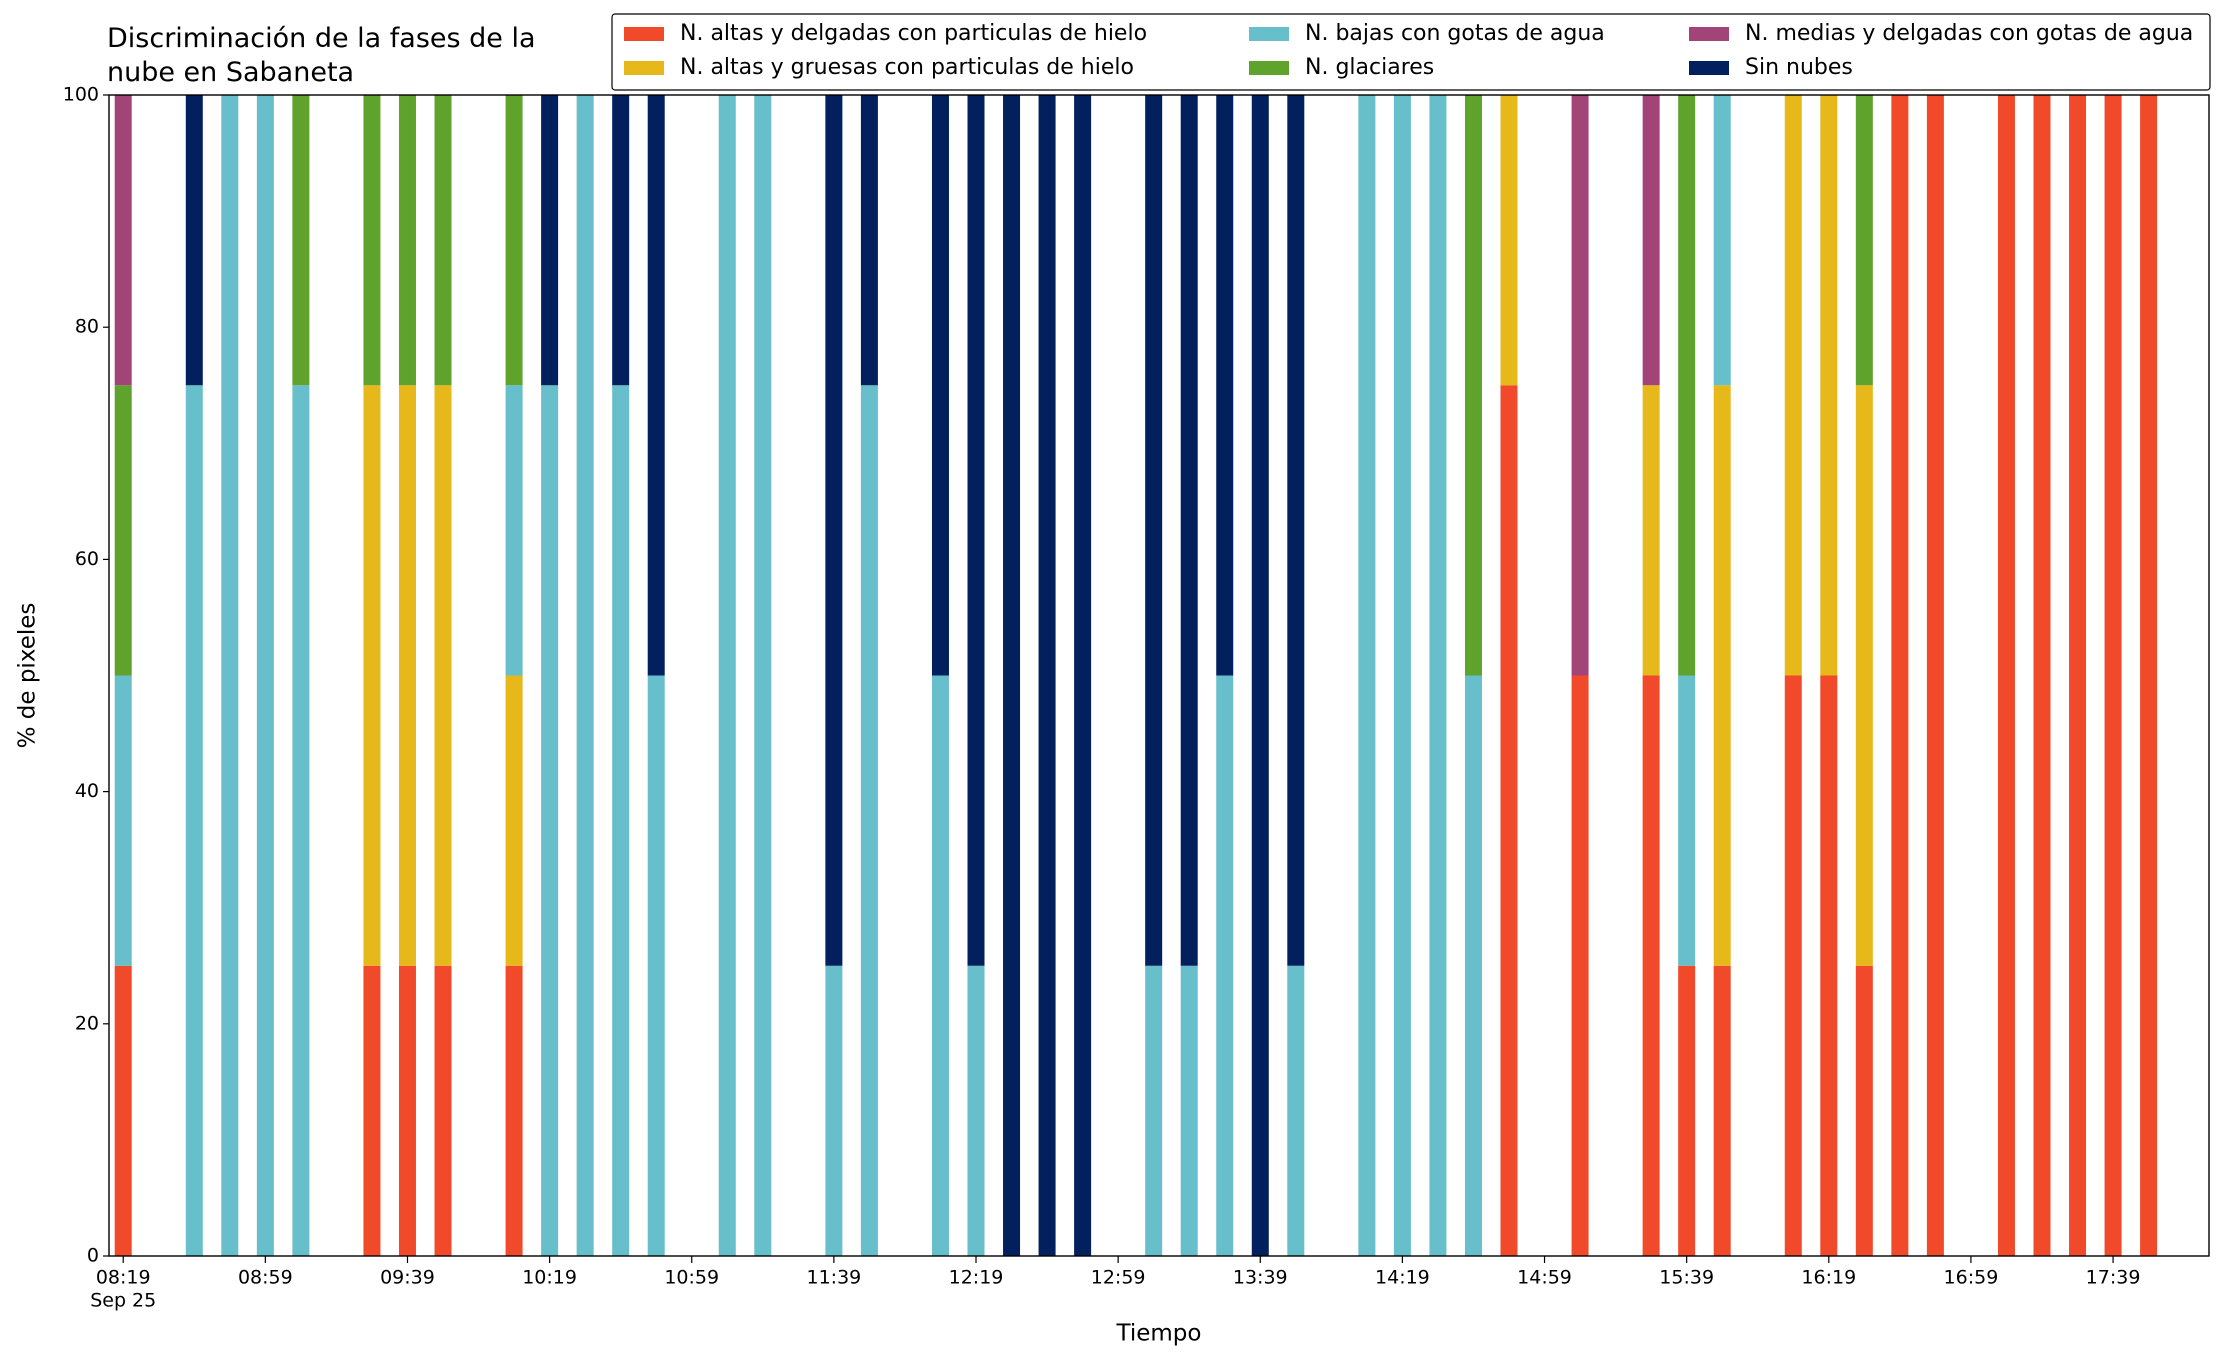 The height and width of the screenshot is (1355, 2216). I want to click on x-tick-label: 16:59, so click(1971, 1278).